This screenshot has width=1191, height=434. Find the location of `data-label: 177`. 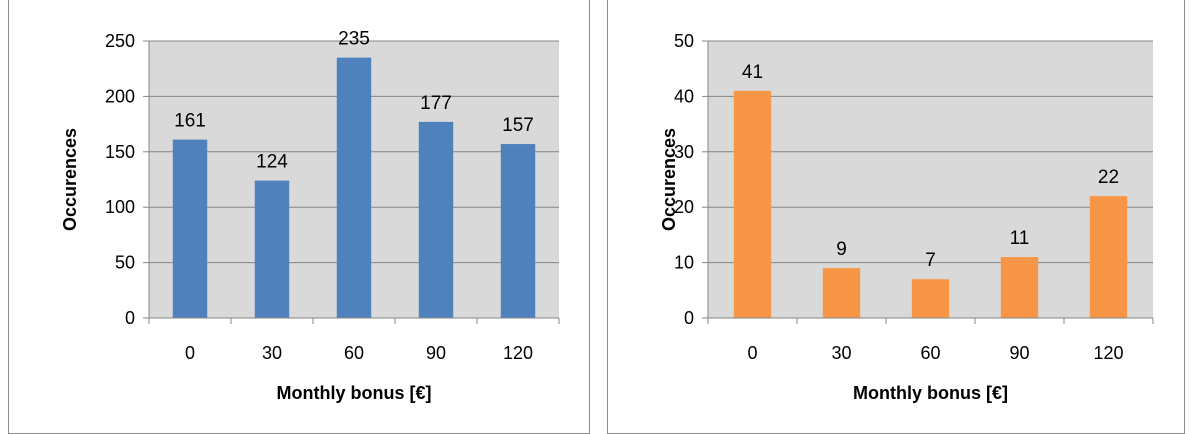

data-label: 177 is located at coordinates (436, 103).